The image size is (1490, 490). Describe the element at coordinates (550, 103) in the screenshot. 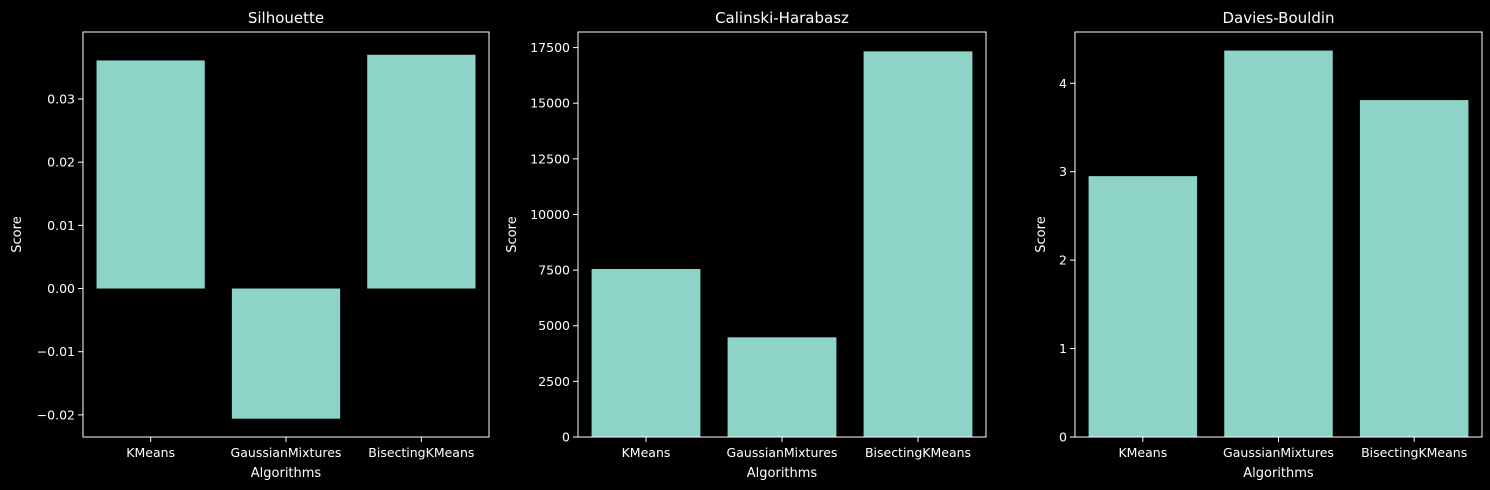

I see `y-tick-label: 15000` at that location.